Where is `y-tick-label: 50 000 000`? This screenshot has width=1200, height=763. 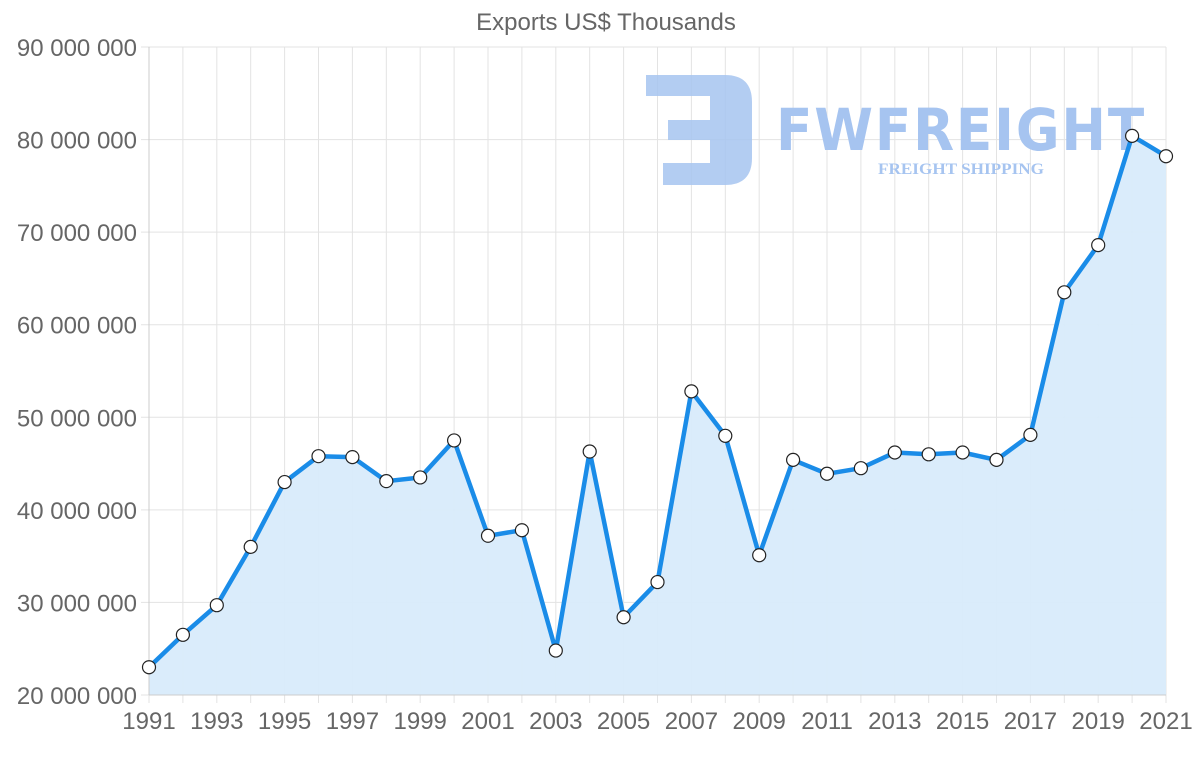
y-tick-label: 50 000 000 is located at coordinates (77, 418).